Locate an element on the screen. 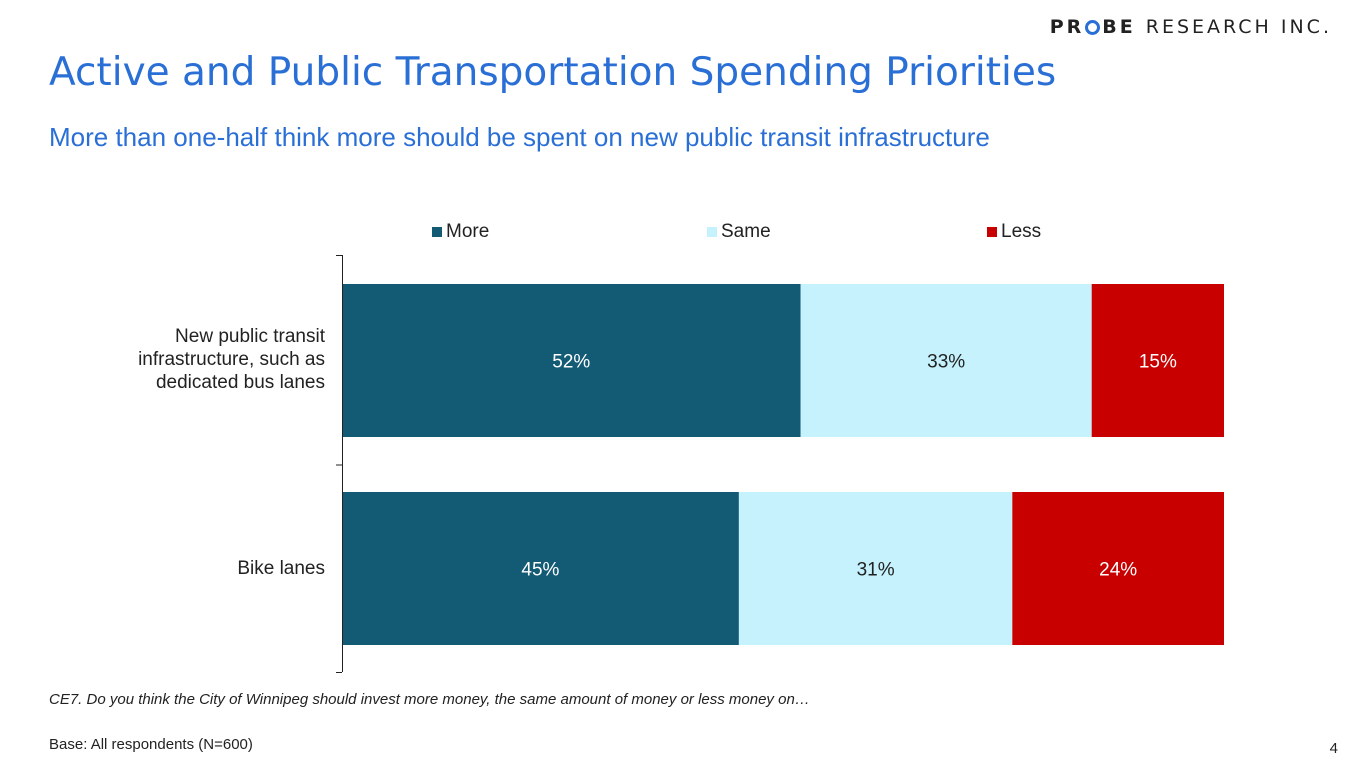  category-label-line: Bike lanes is located at coordinates (281, 568).